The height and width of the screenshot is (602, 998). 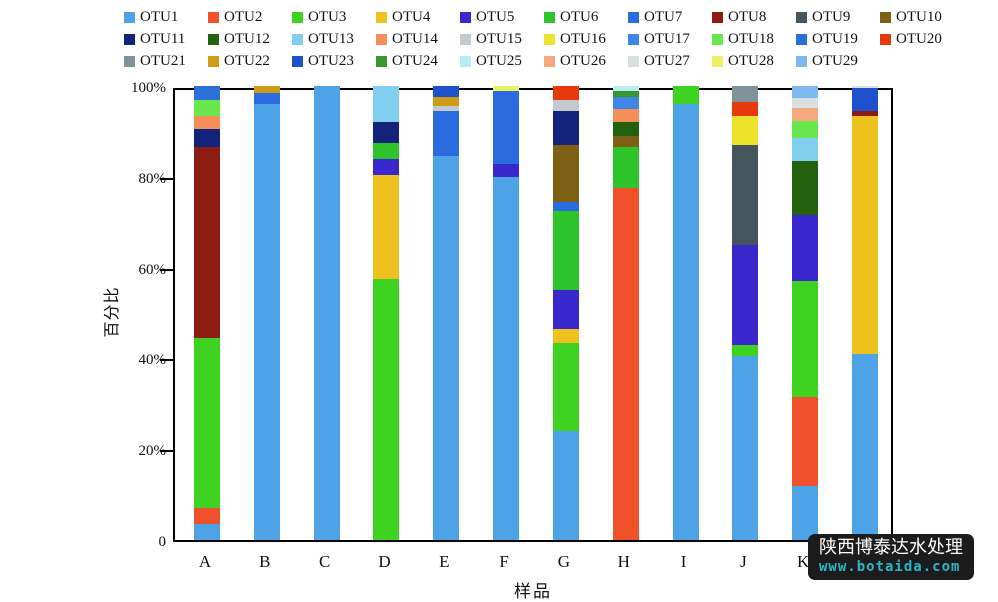 What do you see at coordinates (922, 17) in the screenshot?
I see `legend-item-otu10: OTU10` at bounding box center [922, 17].